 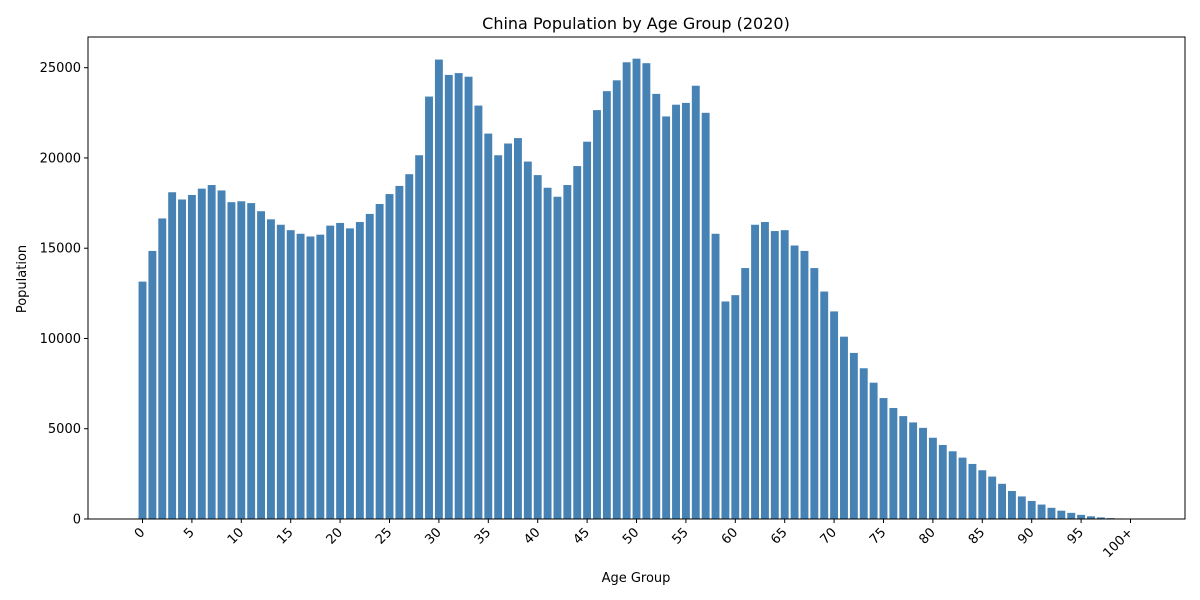 I want to click on x-tick-label: 70, so click(x=829, y=536).